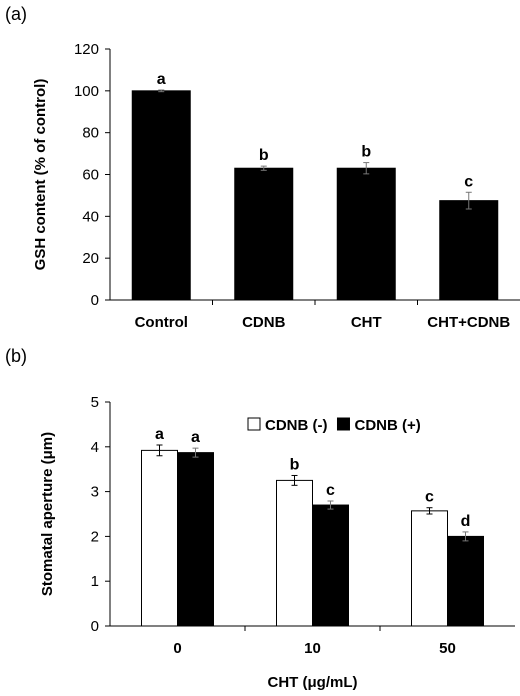  Describe the element at coordinates (313, 682) in the screenshot. I see `x-axis-label: CHT (μg/mL)` at that location.